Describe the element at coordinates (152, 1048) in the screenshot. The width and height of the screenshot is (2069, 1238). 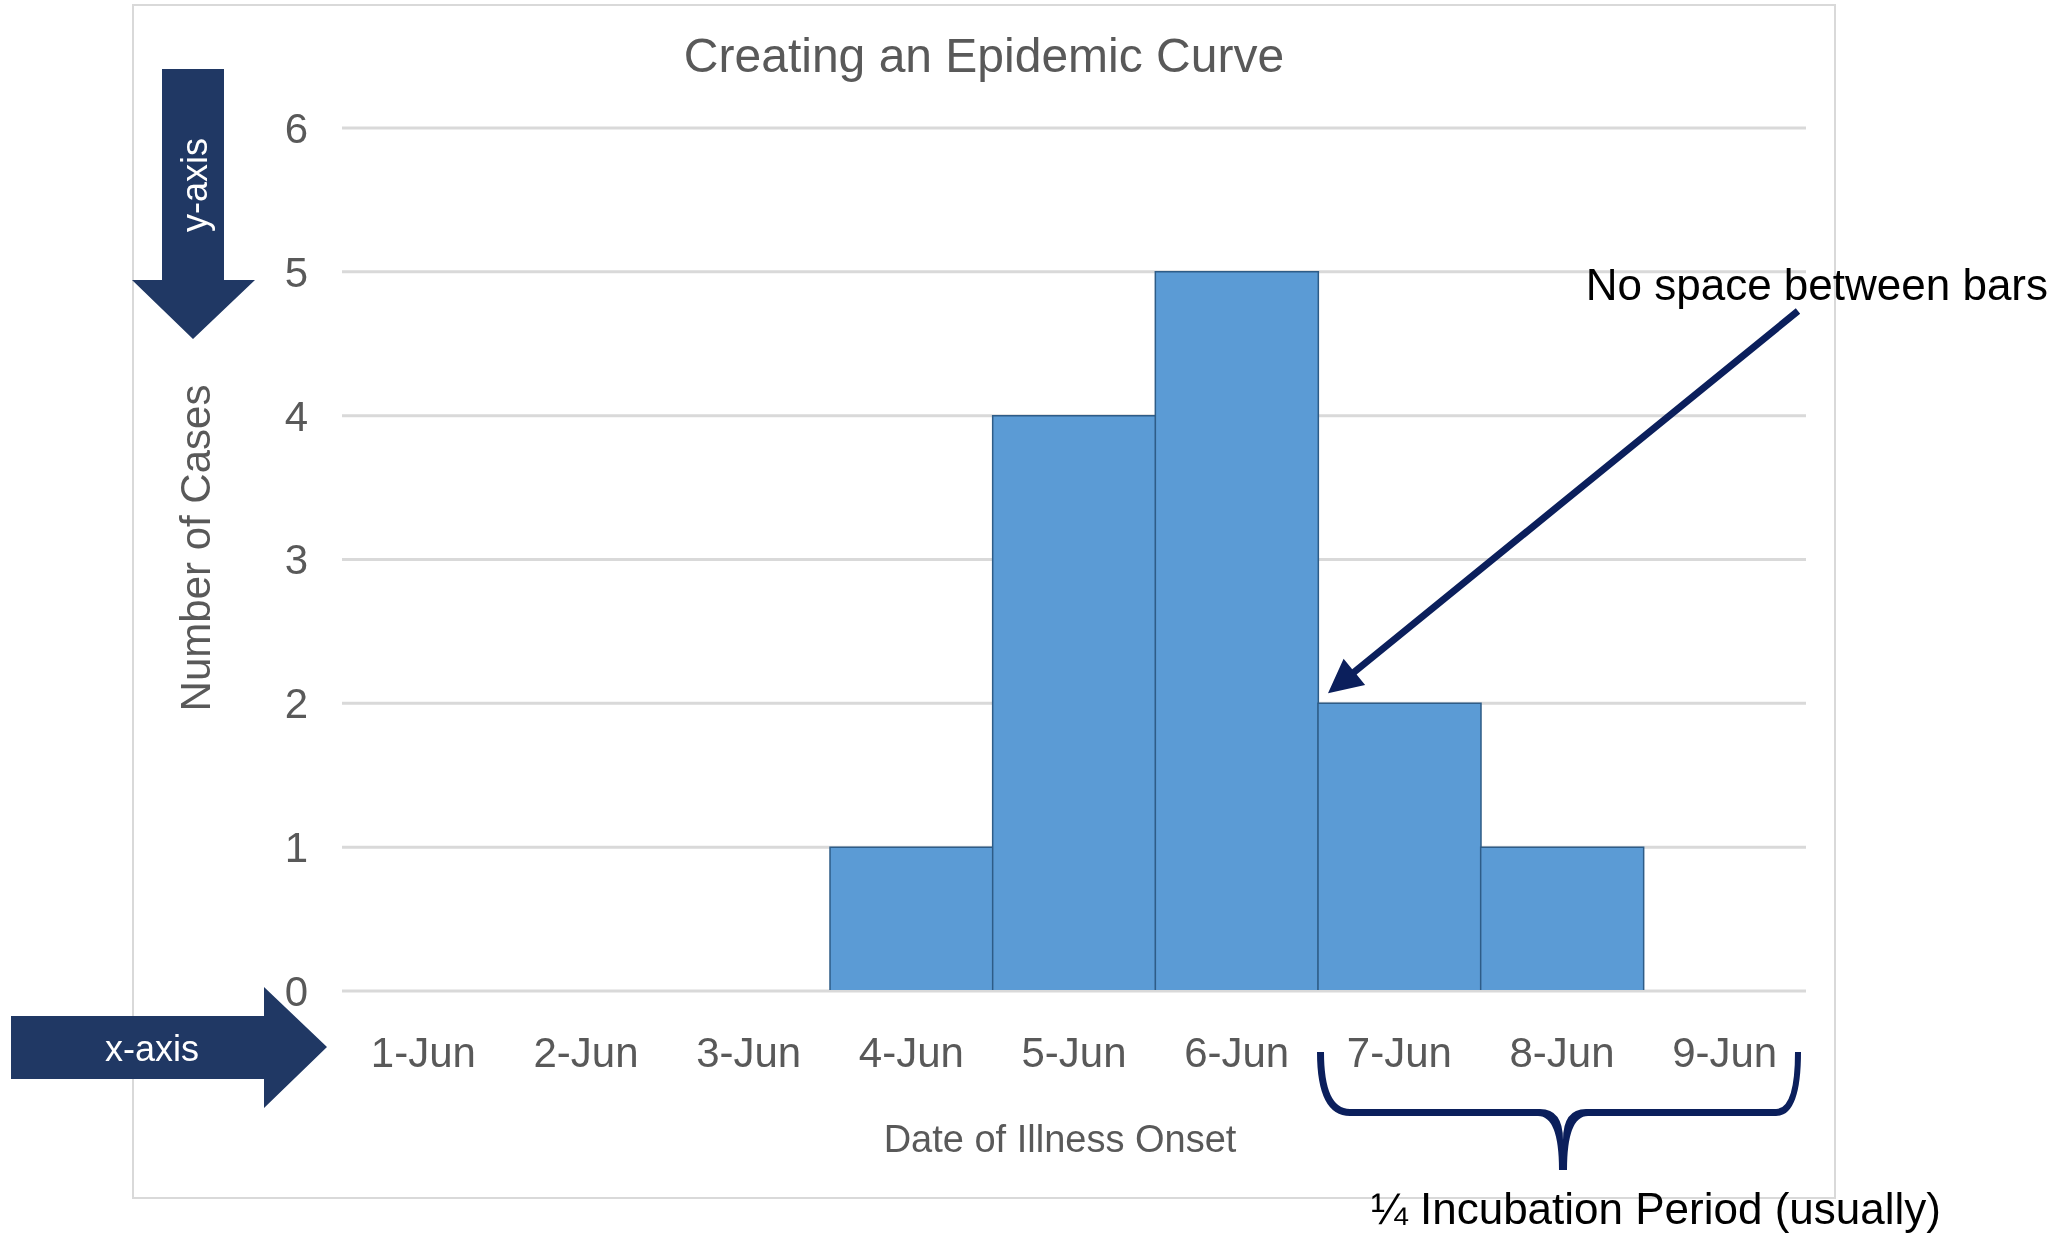
I see `text: x-axis` at that location.